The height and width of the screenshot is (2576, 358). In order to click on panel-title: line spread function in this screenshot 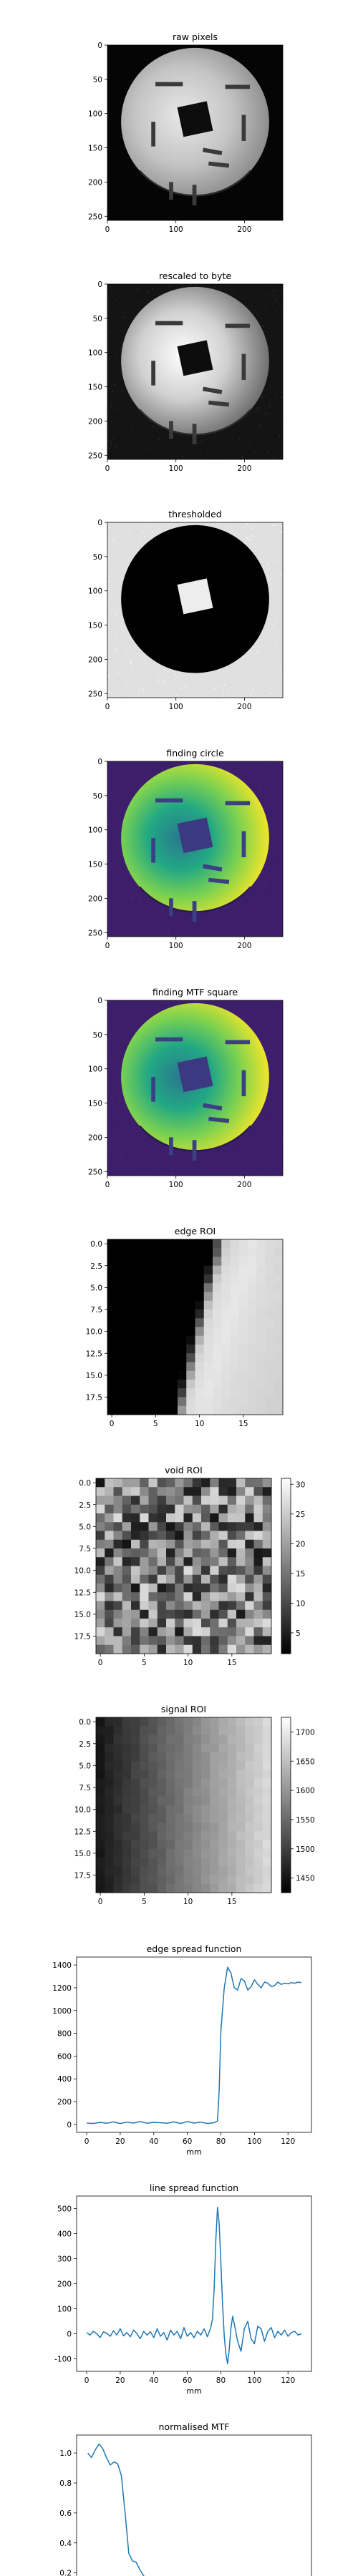, I will do `click(194, 2187)`.